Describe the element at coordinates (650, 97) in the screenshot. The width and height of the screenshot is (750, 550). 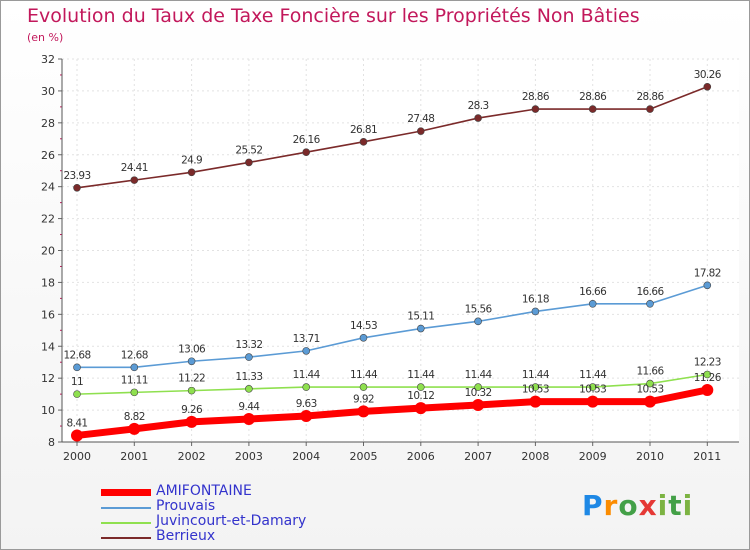
I see `data-label-berrieux: 28.86` at that location.